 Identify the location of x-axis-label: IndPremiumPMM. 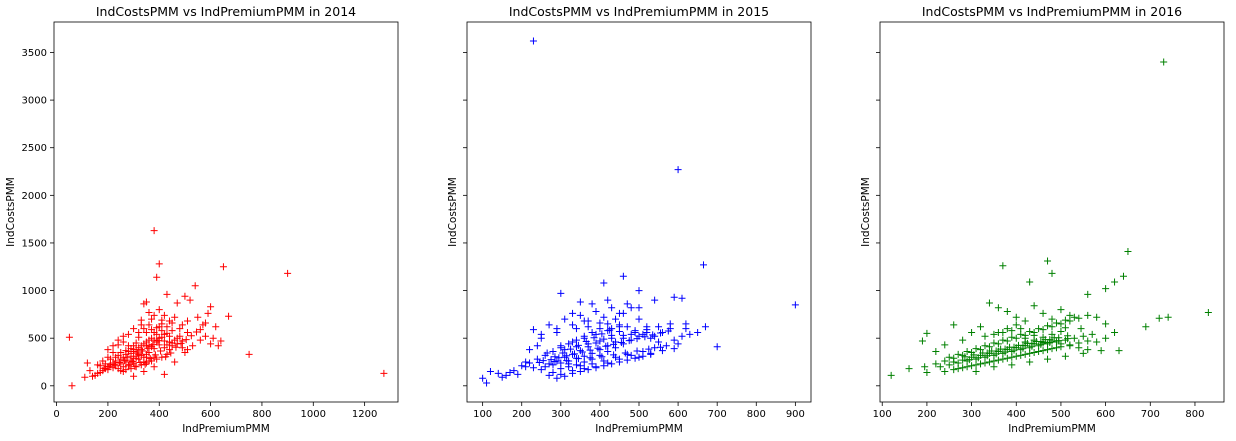
(226, 429).